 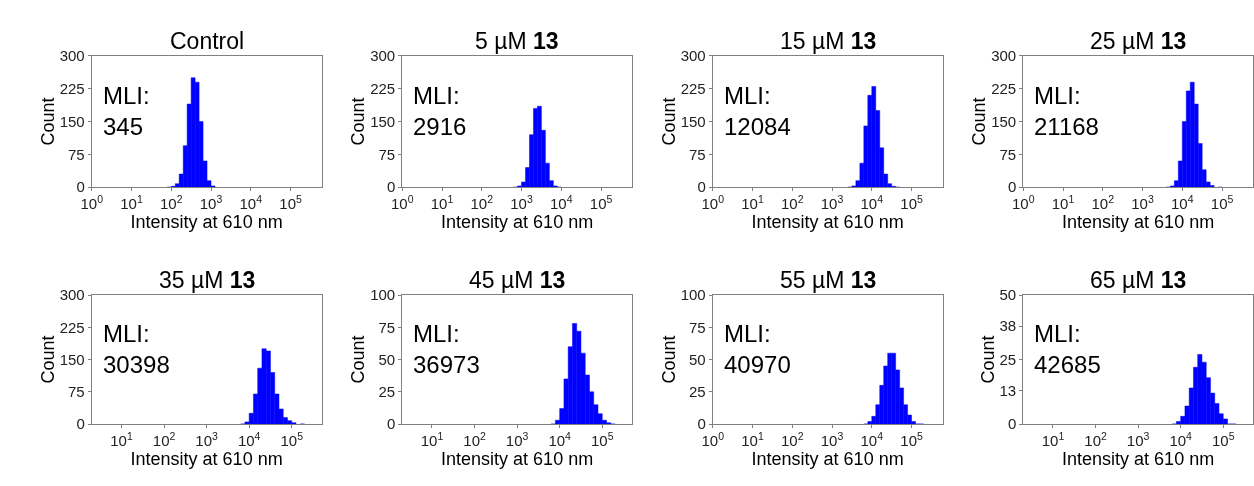 What do you see at coordinates (517, 41) in the screenshot?
I see `chart-title: 5 µM 13` at bounding box center [517, 41].